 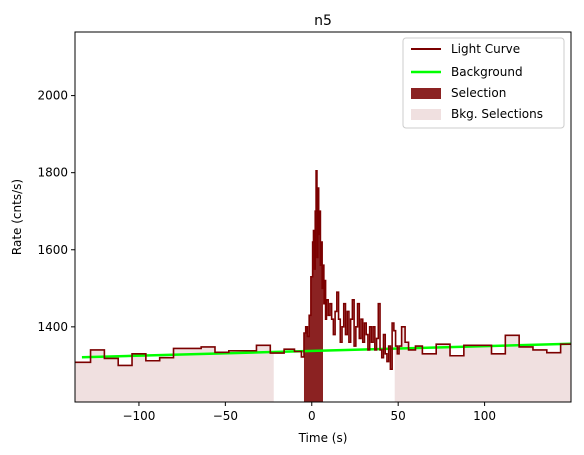 I want to click on x-tick-label: 100, so click(x=484, y=416).